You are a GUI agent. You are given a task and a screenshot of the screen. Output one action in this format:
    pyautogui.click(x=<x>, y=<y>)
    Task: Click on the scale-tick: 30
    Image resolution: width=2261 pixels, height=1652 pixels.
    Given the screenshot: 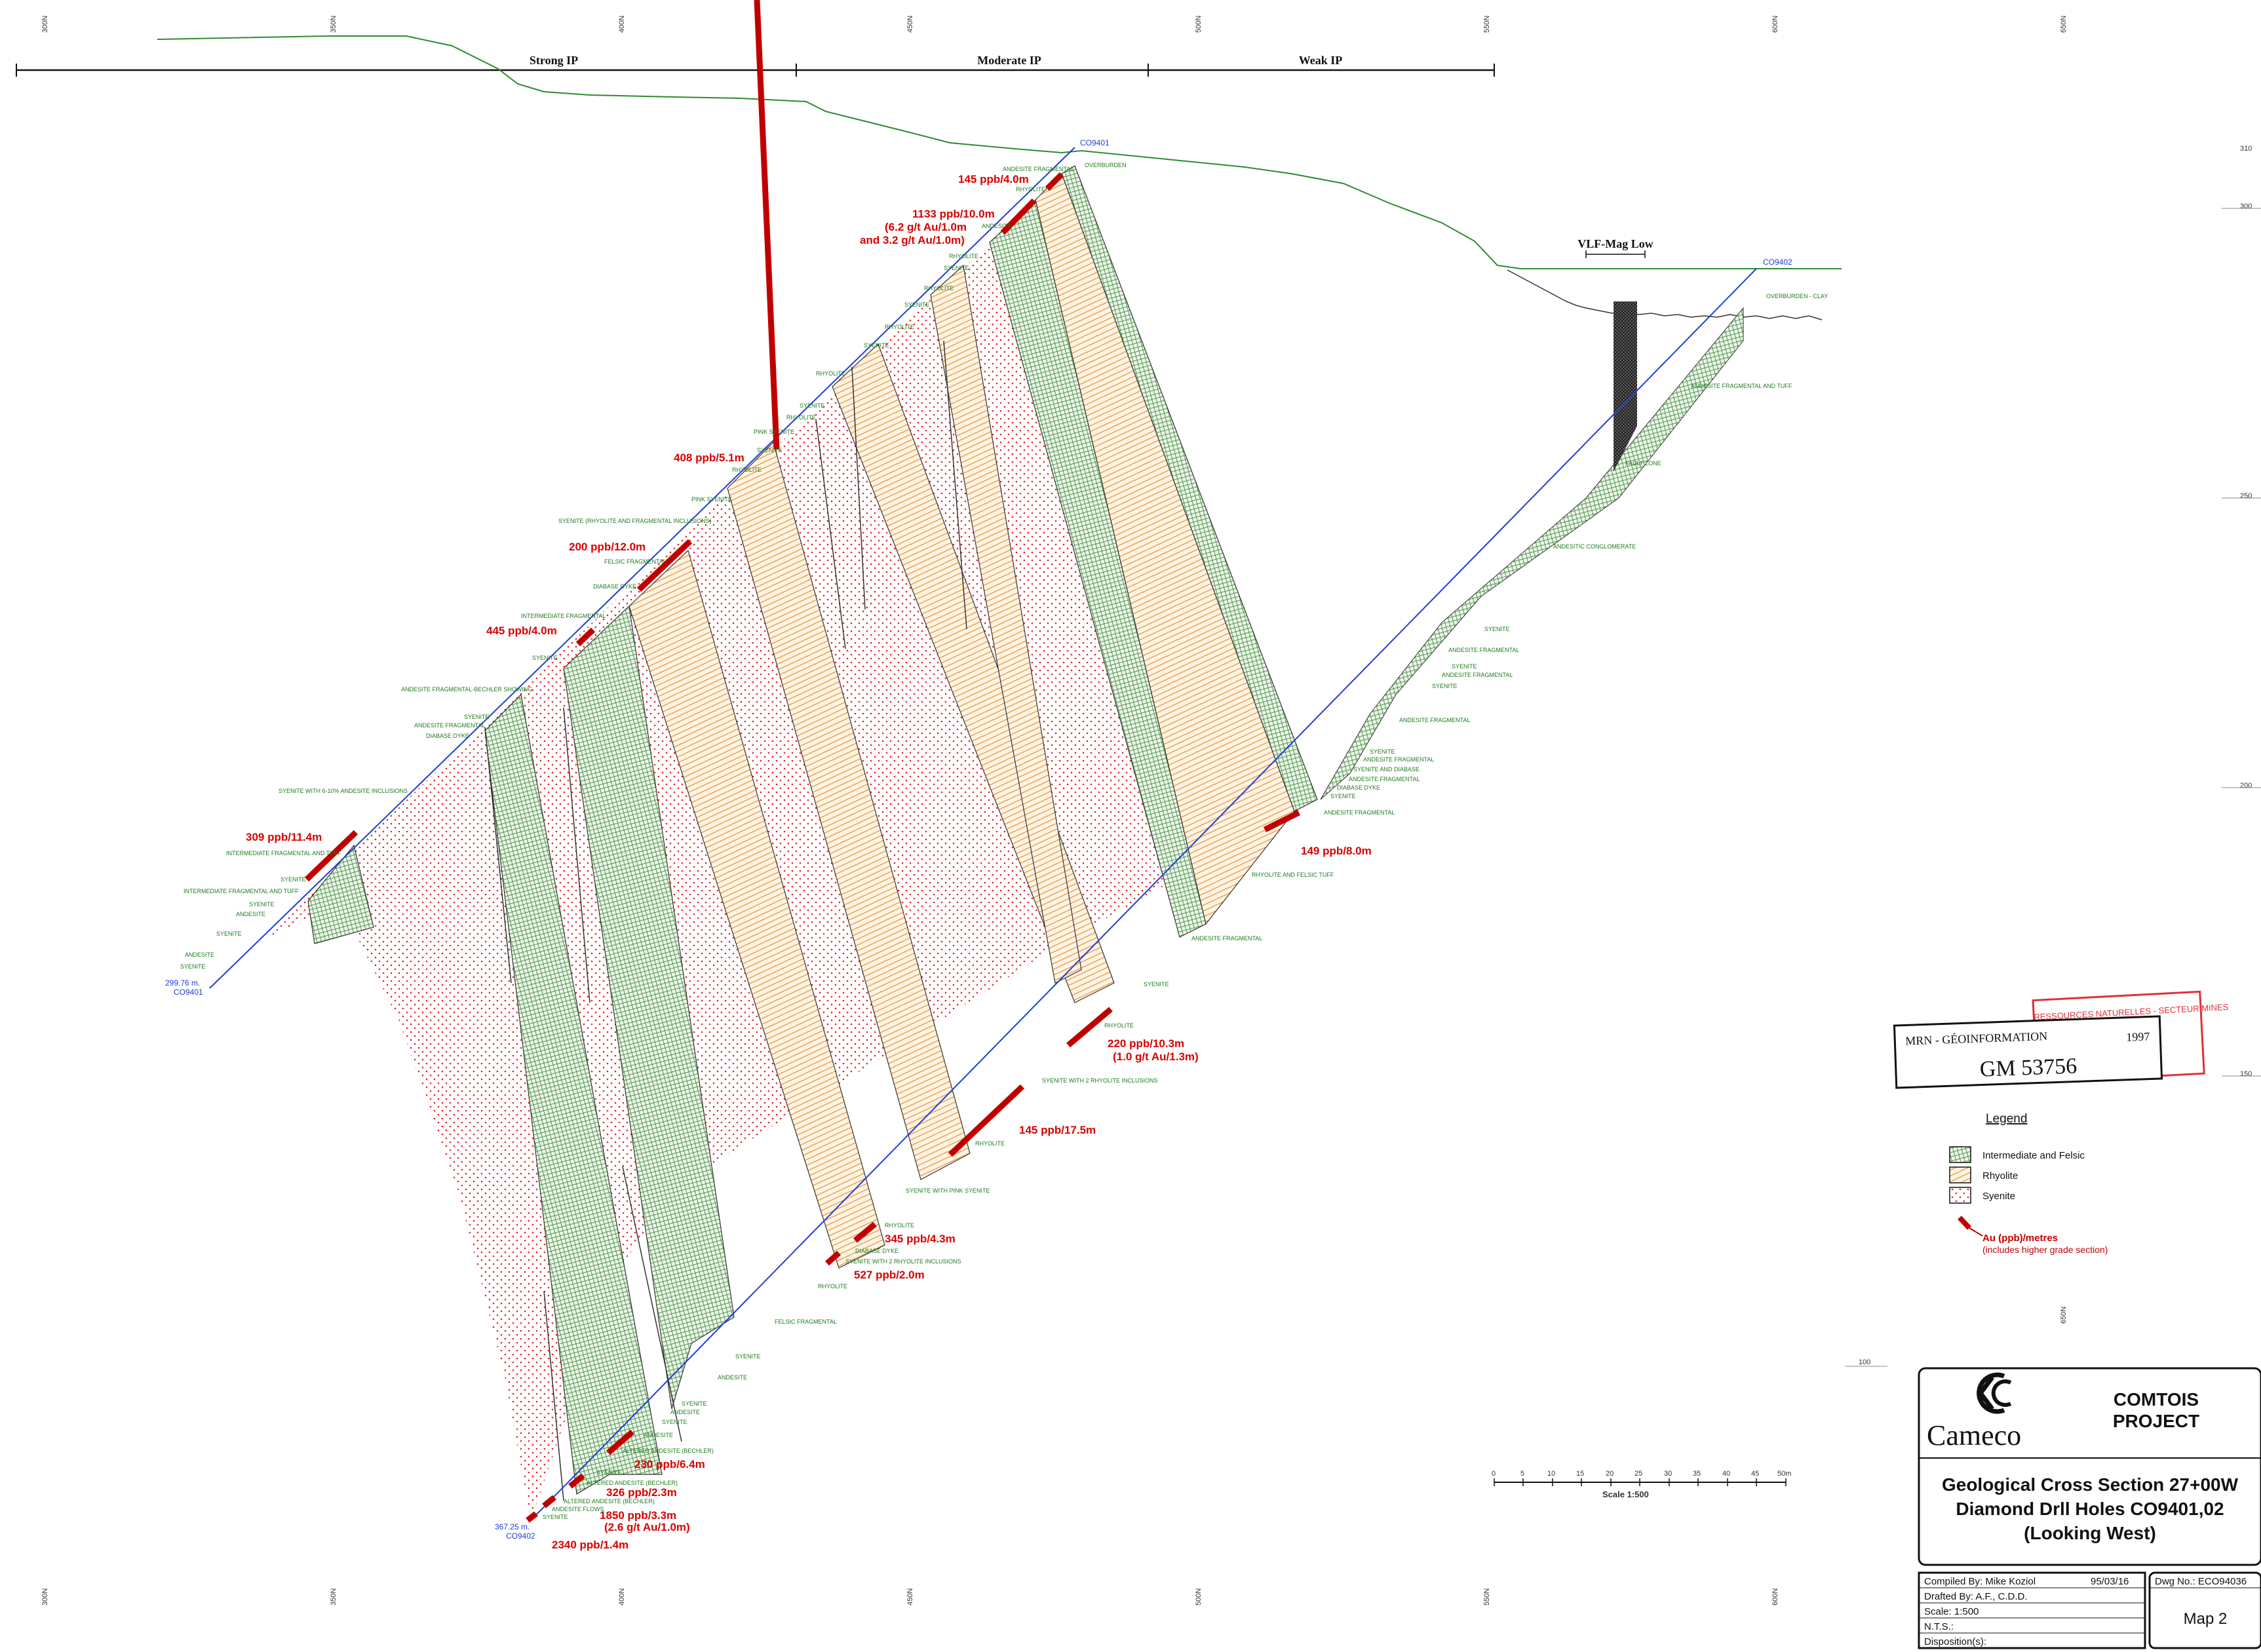 What is the action you would take?
    pyautogui.click(x=1668, y=1474)
    